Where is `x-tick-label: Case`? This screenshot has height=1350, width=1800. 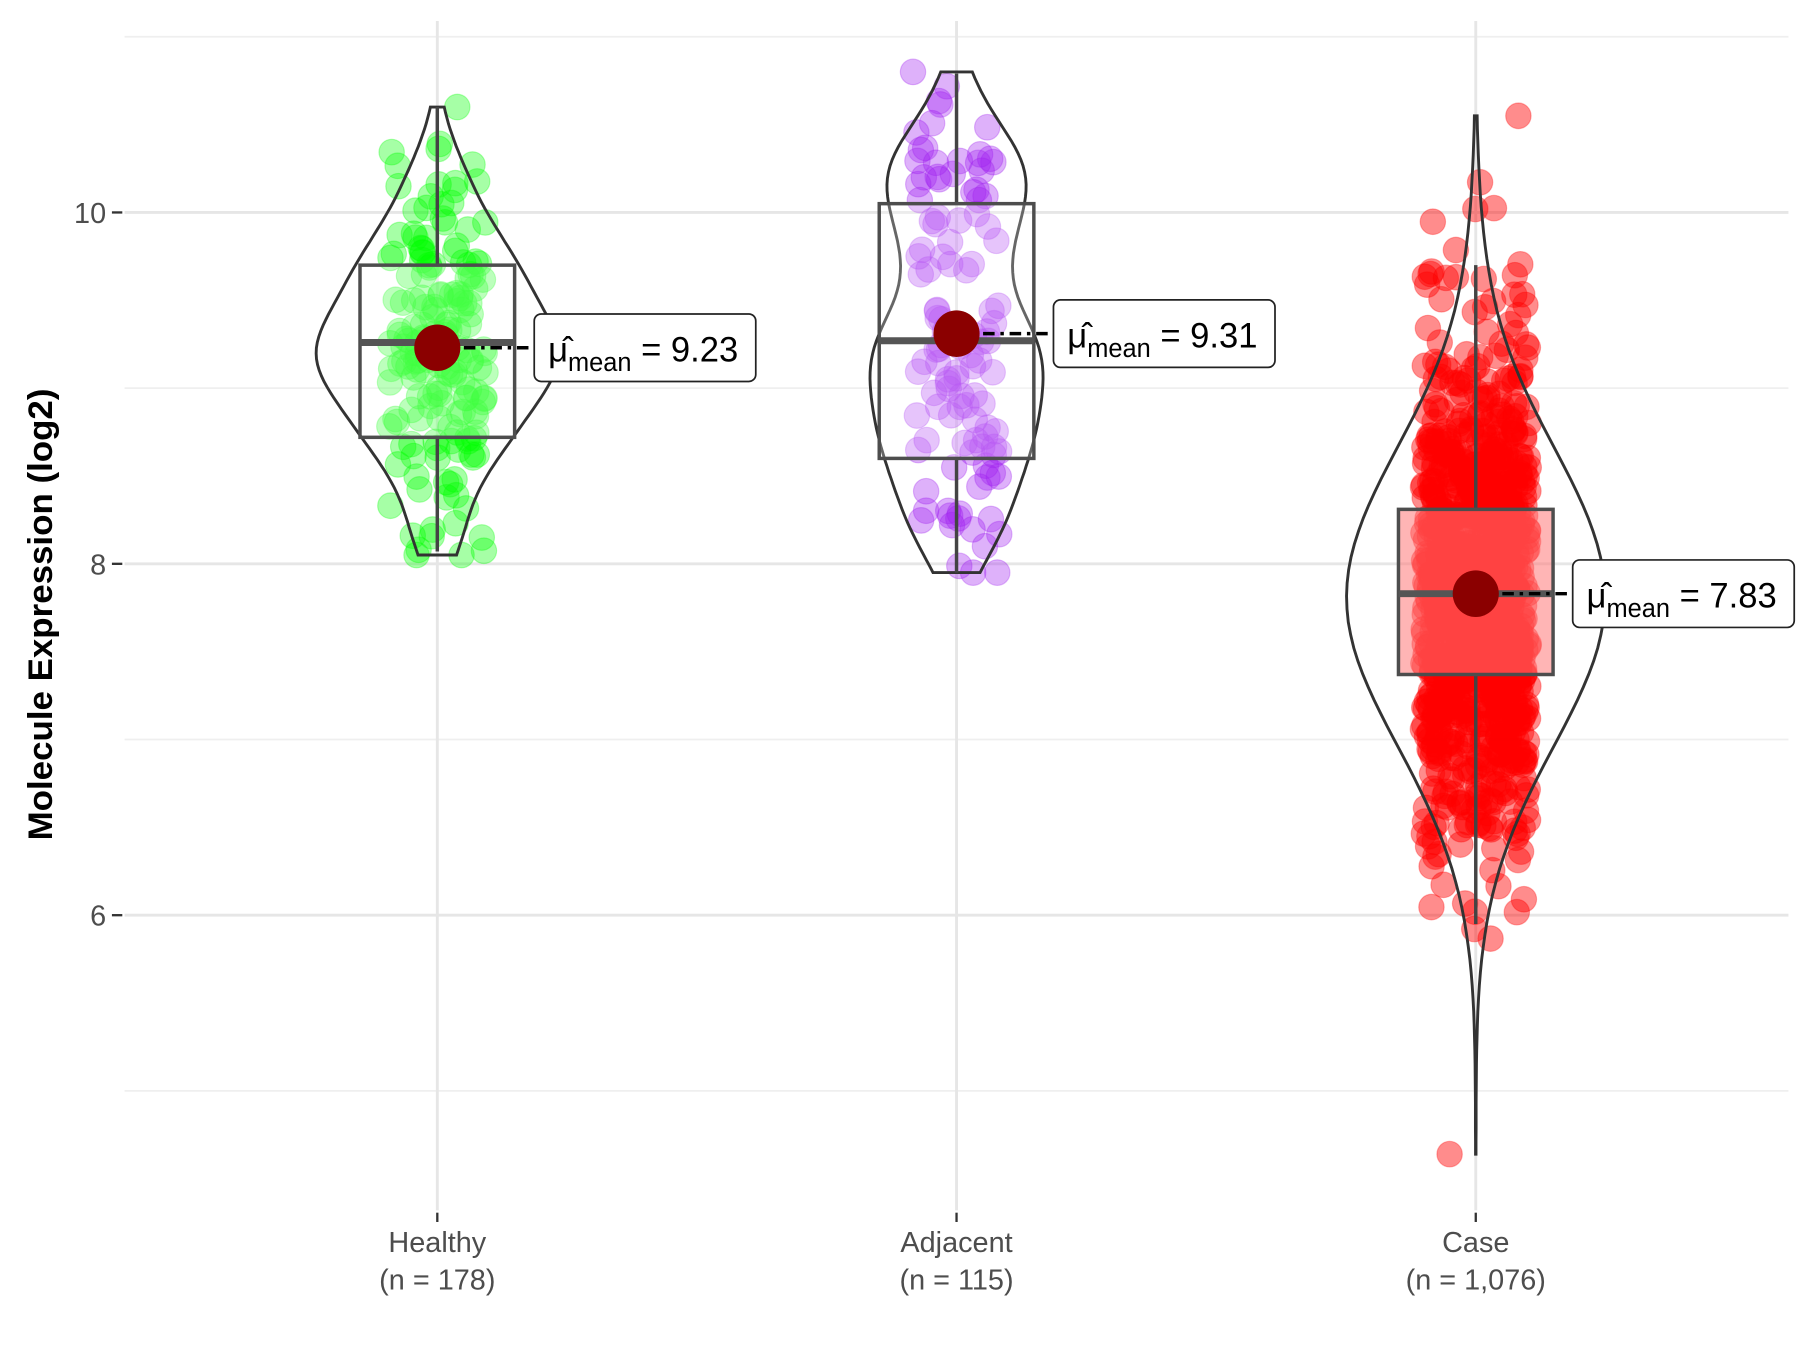 x-tick-label: Case is located at coordinates (1475, 1243).